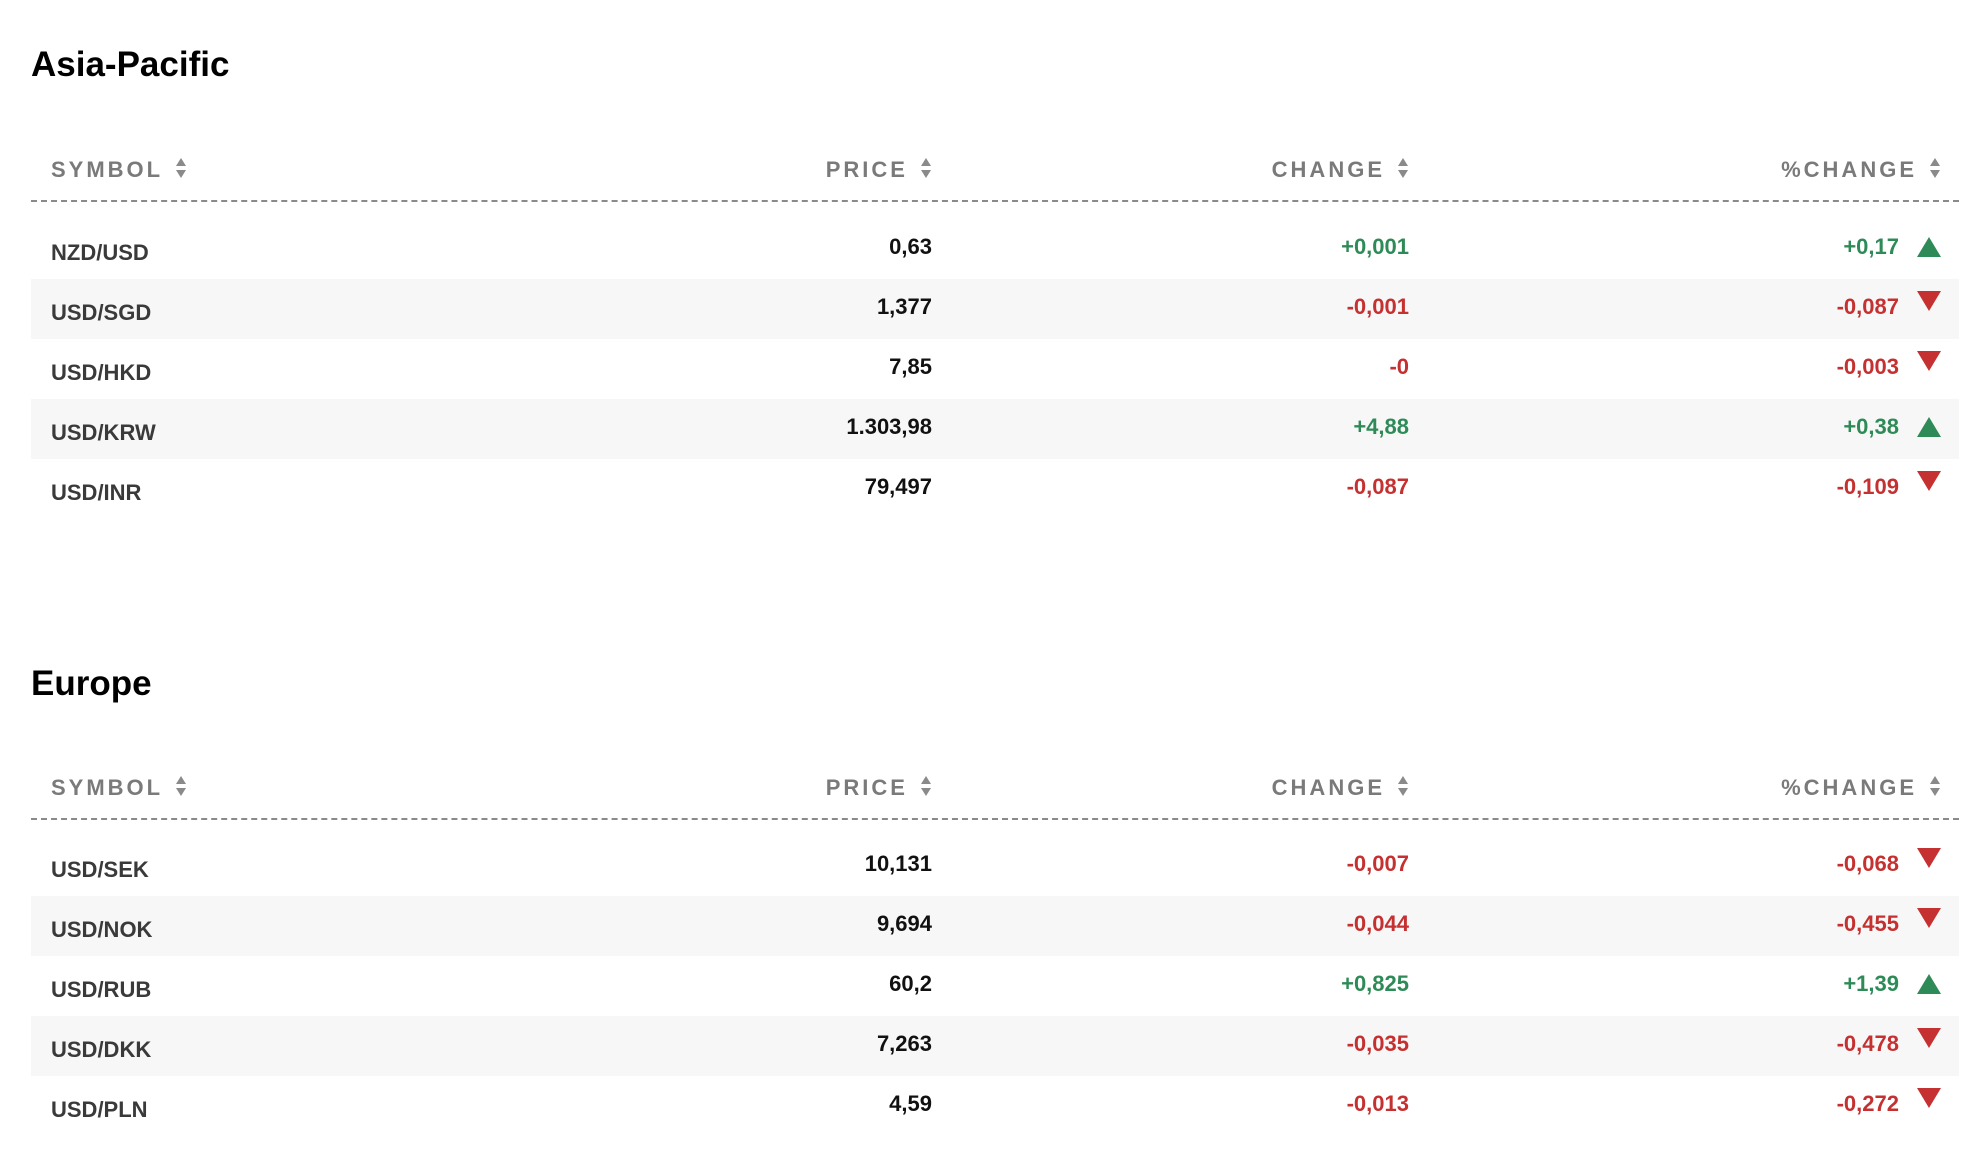  I want to click on symbol-link: USD/SEK, so click(100, 869).